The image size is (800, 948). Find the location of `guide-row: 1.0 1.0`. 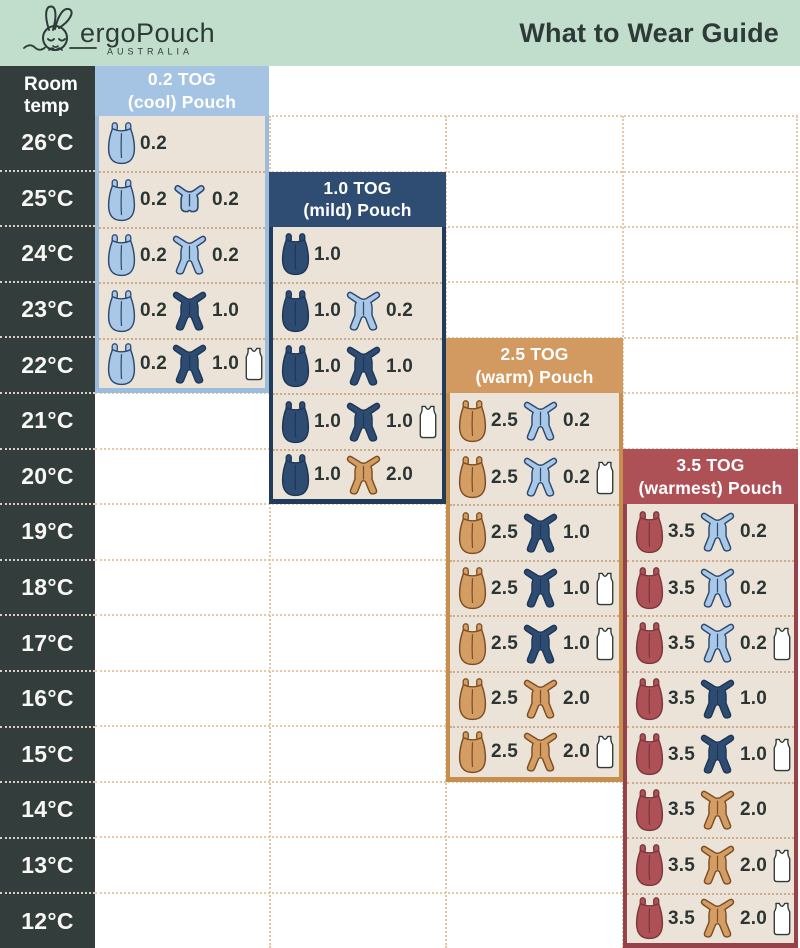

guide-row: 1.0 1.0 is located at coordinates (357, 365).